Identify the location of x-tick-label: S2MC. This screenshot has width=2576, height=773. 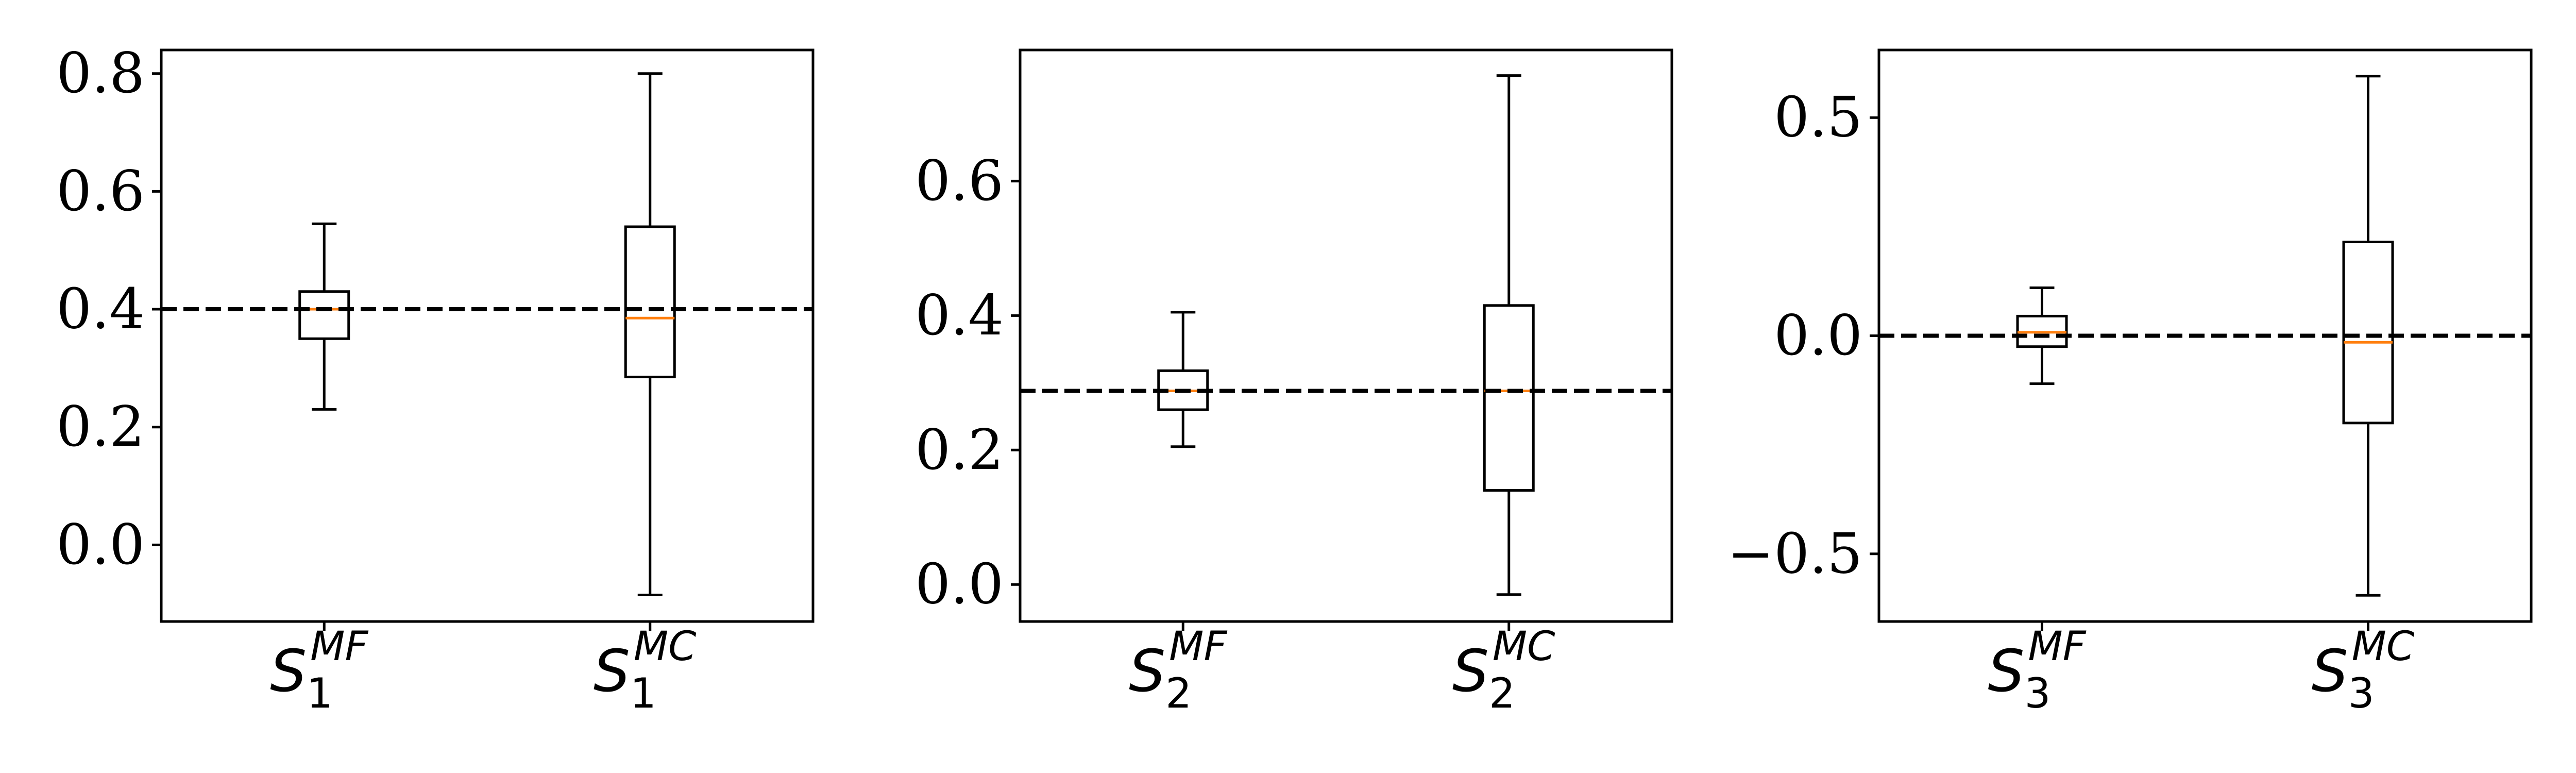
(1503, 670).